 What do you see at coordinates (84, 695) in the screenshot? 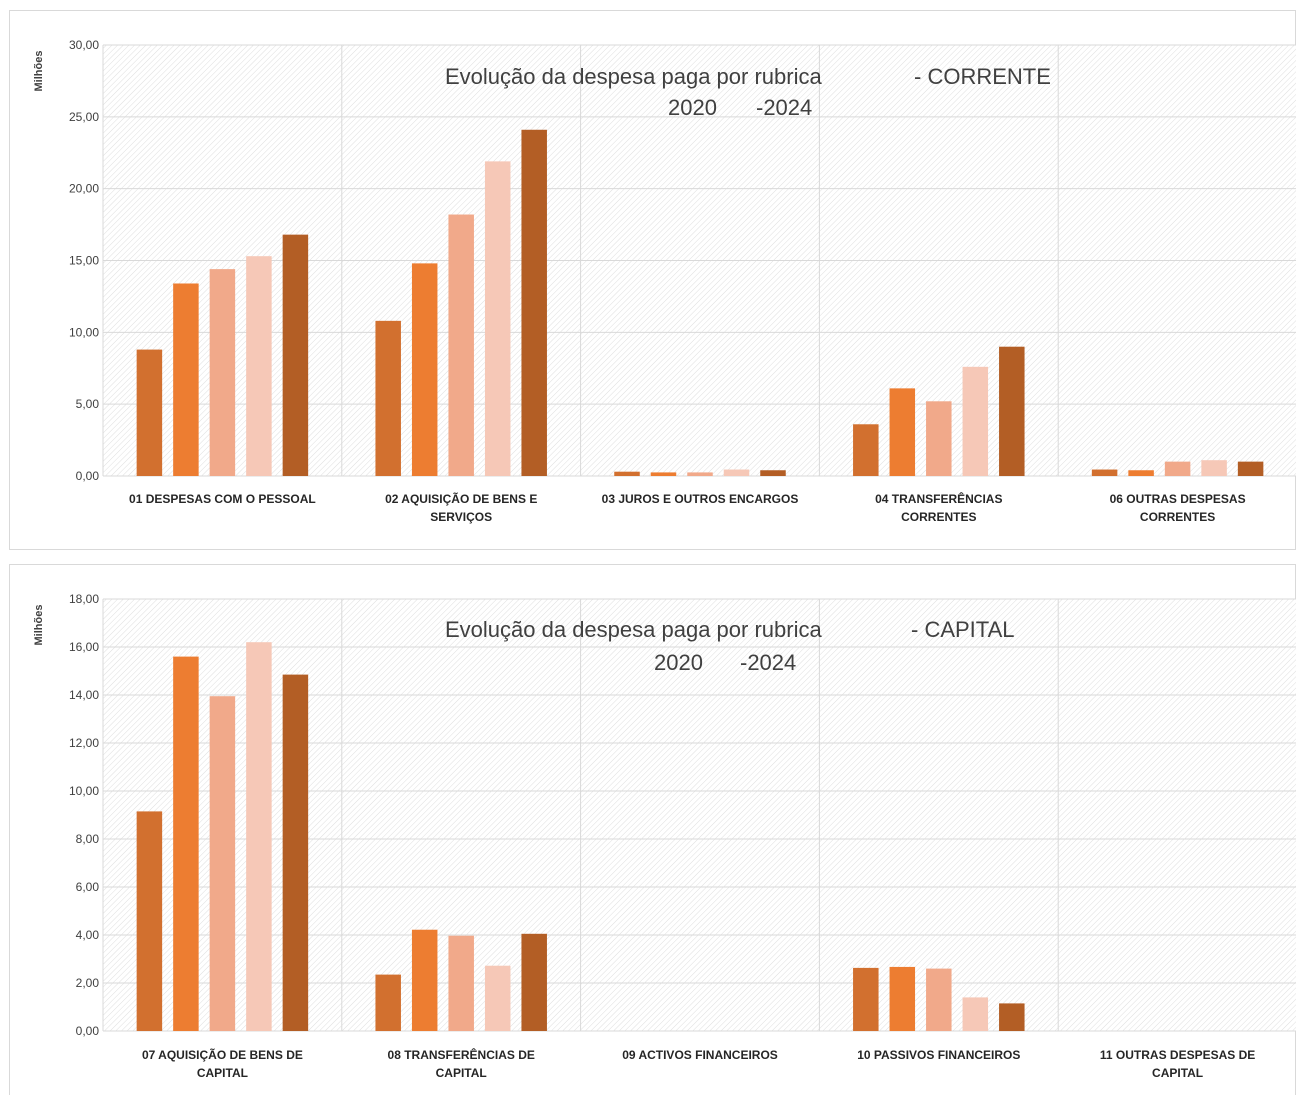
I see `y-tick-label: 14,00` at bounding box center [84, 695].